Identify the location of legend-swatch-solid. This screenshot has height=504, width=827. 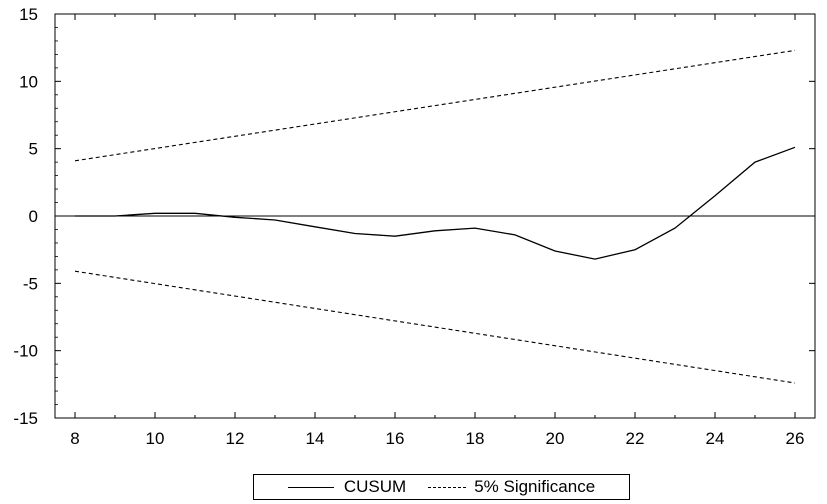
(310, 487).